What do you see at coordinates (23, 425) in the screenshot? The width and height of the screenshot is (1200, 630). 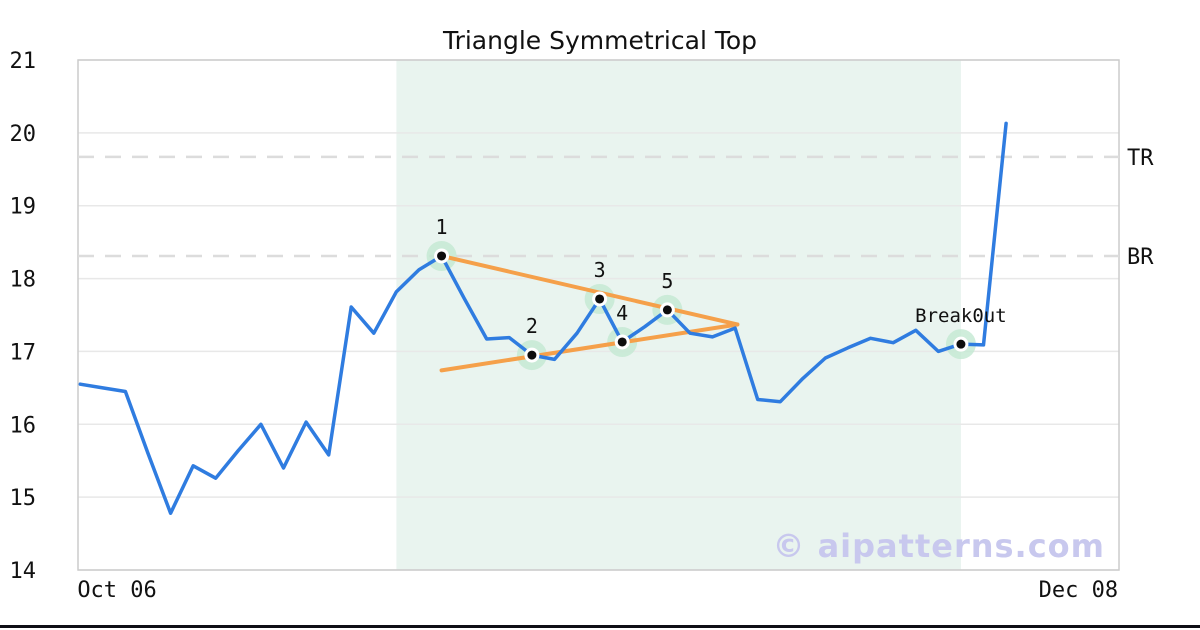 I see `y-axis-tick-label: 16` at bounding box center [23, 425].